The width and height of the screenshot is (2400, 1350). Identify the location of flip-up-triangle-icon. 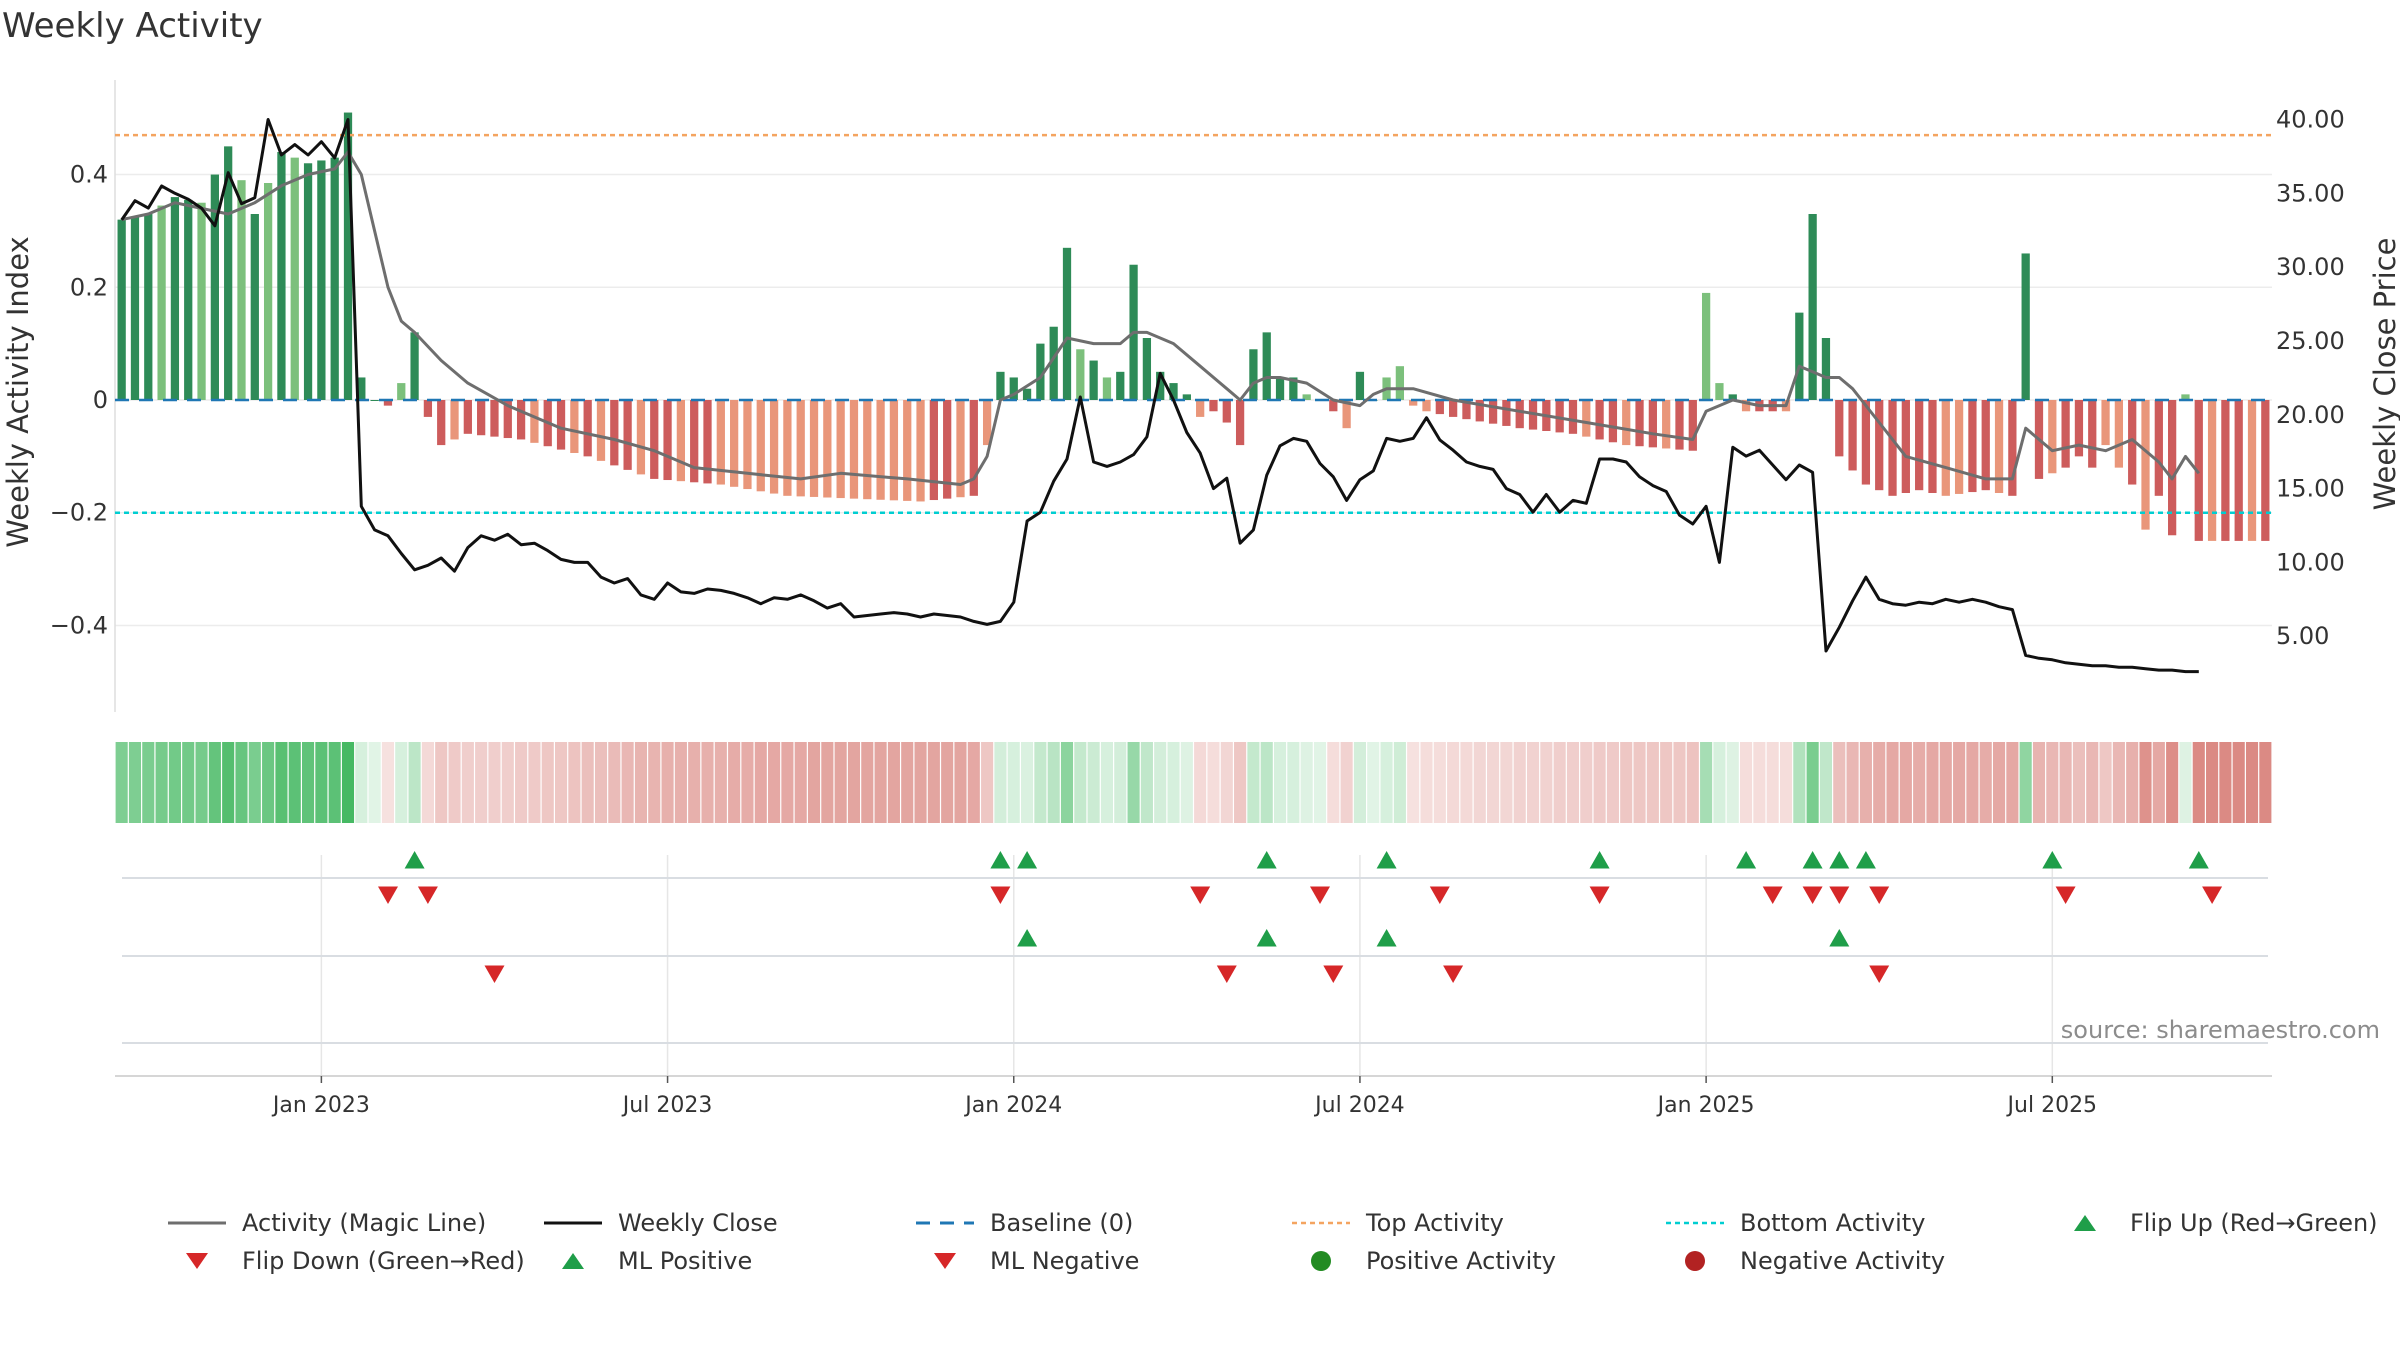
(2085, 1223).